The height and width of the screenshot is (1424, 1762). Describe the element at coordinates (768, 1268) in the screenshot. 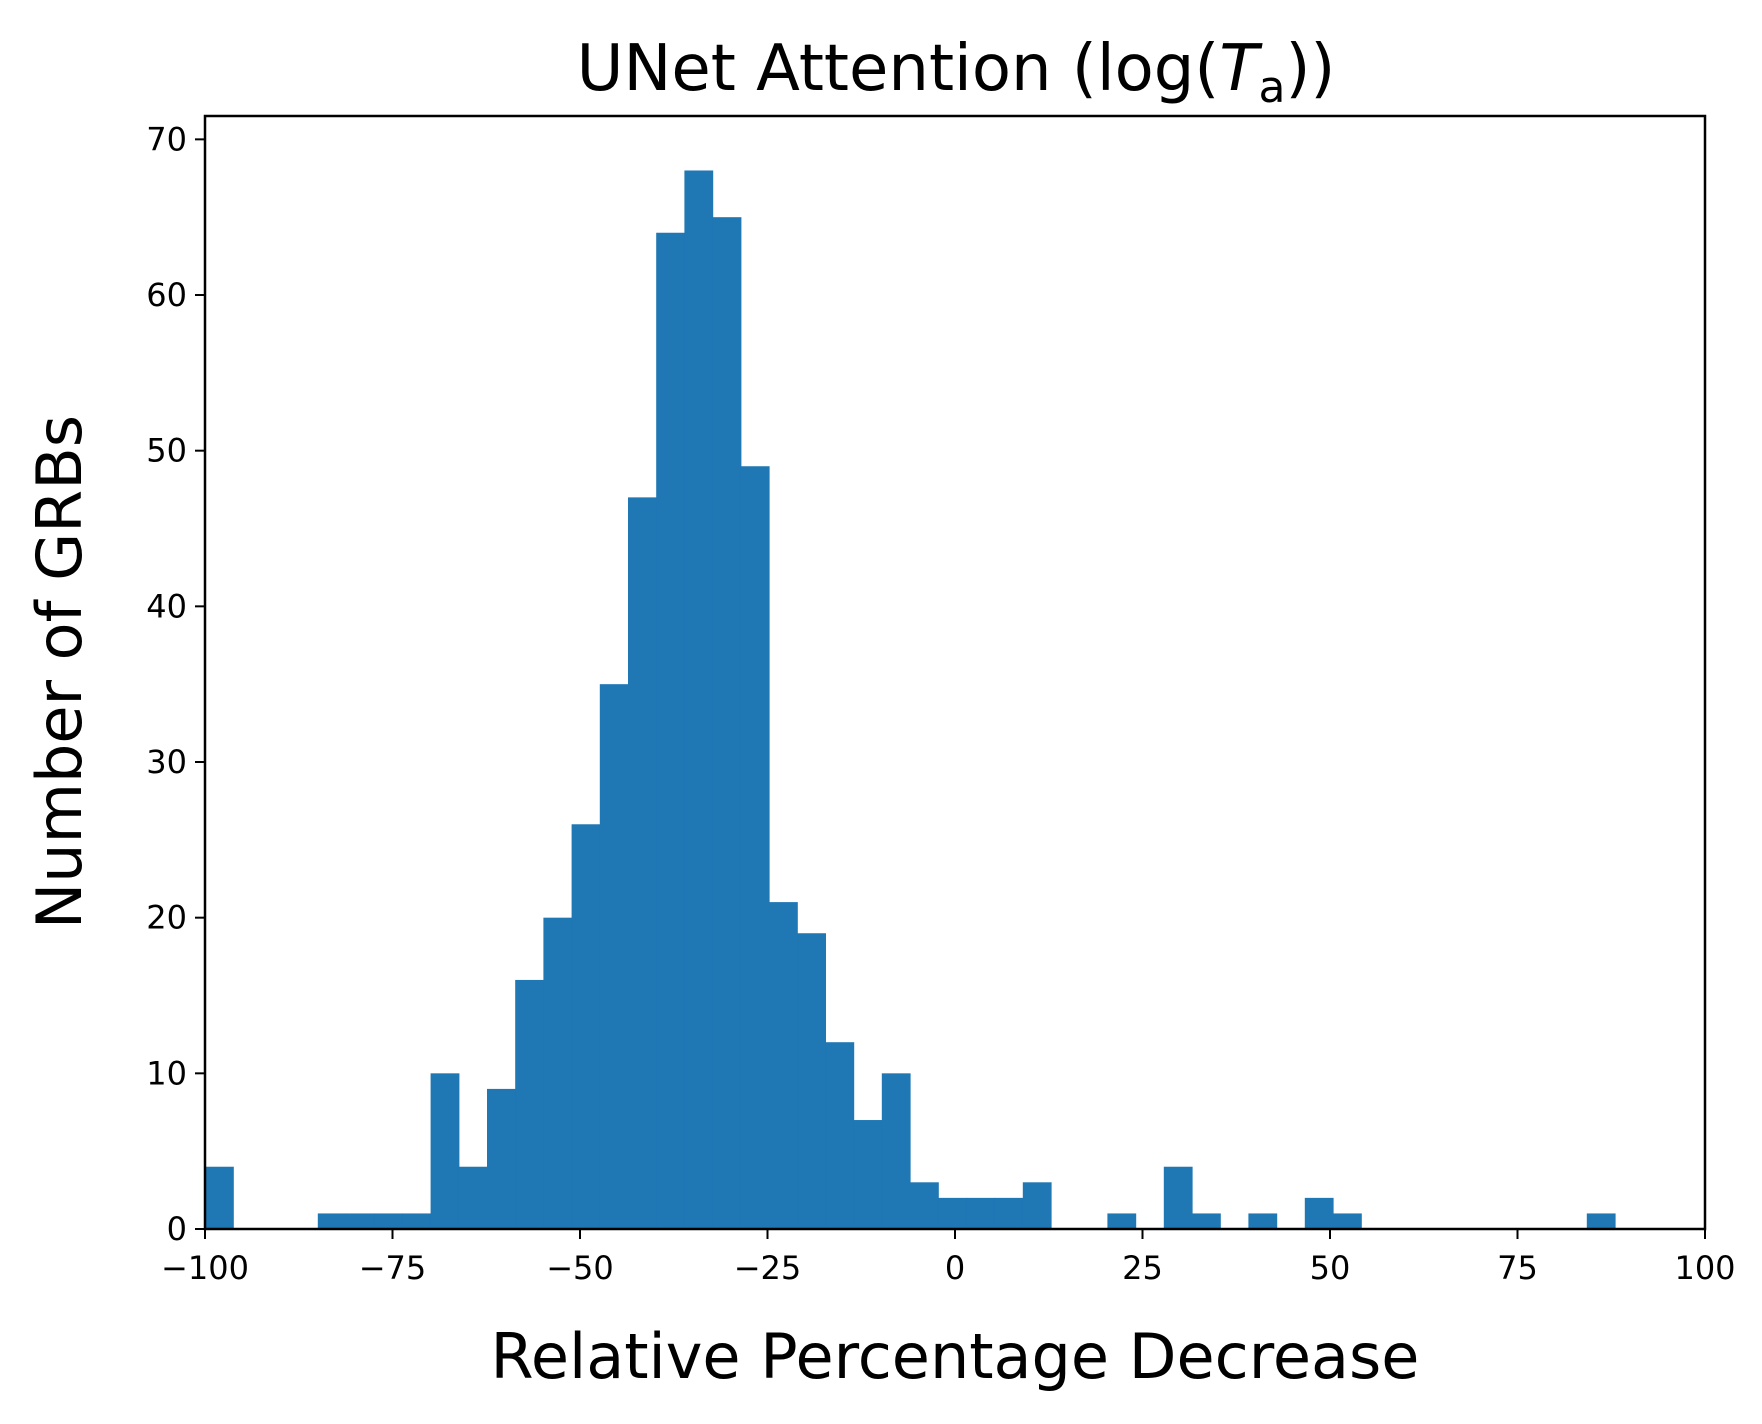

I see `x-tick-label: −25` at that location.